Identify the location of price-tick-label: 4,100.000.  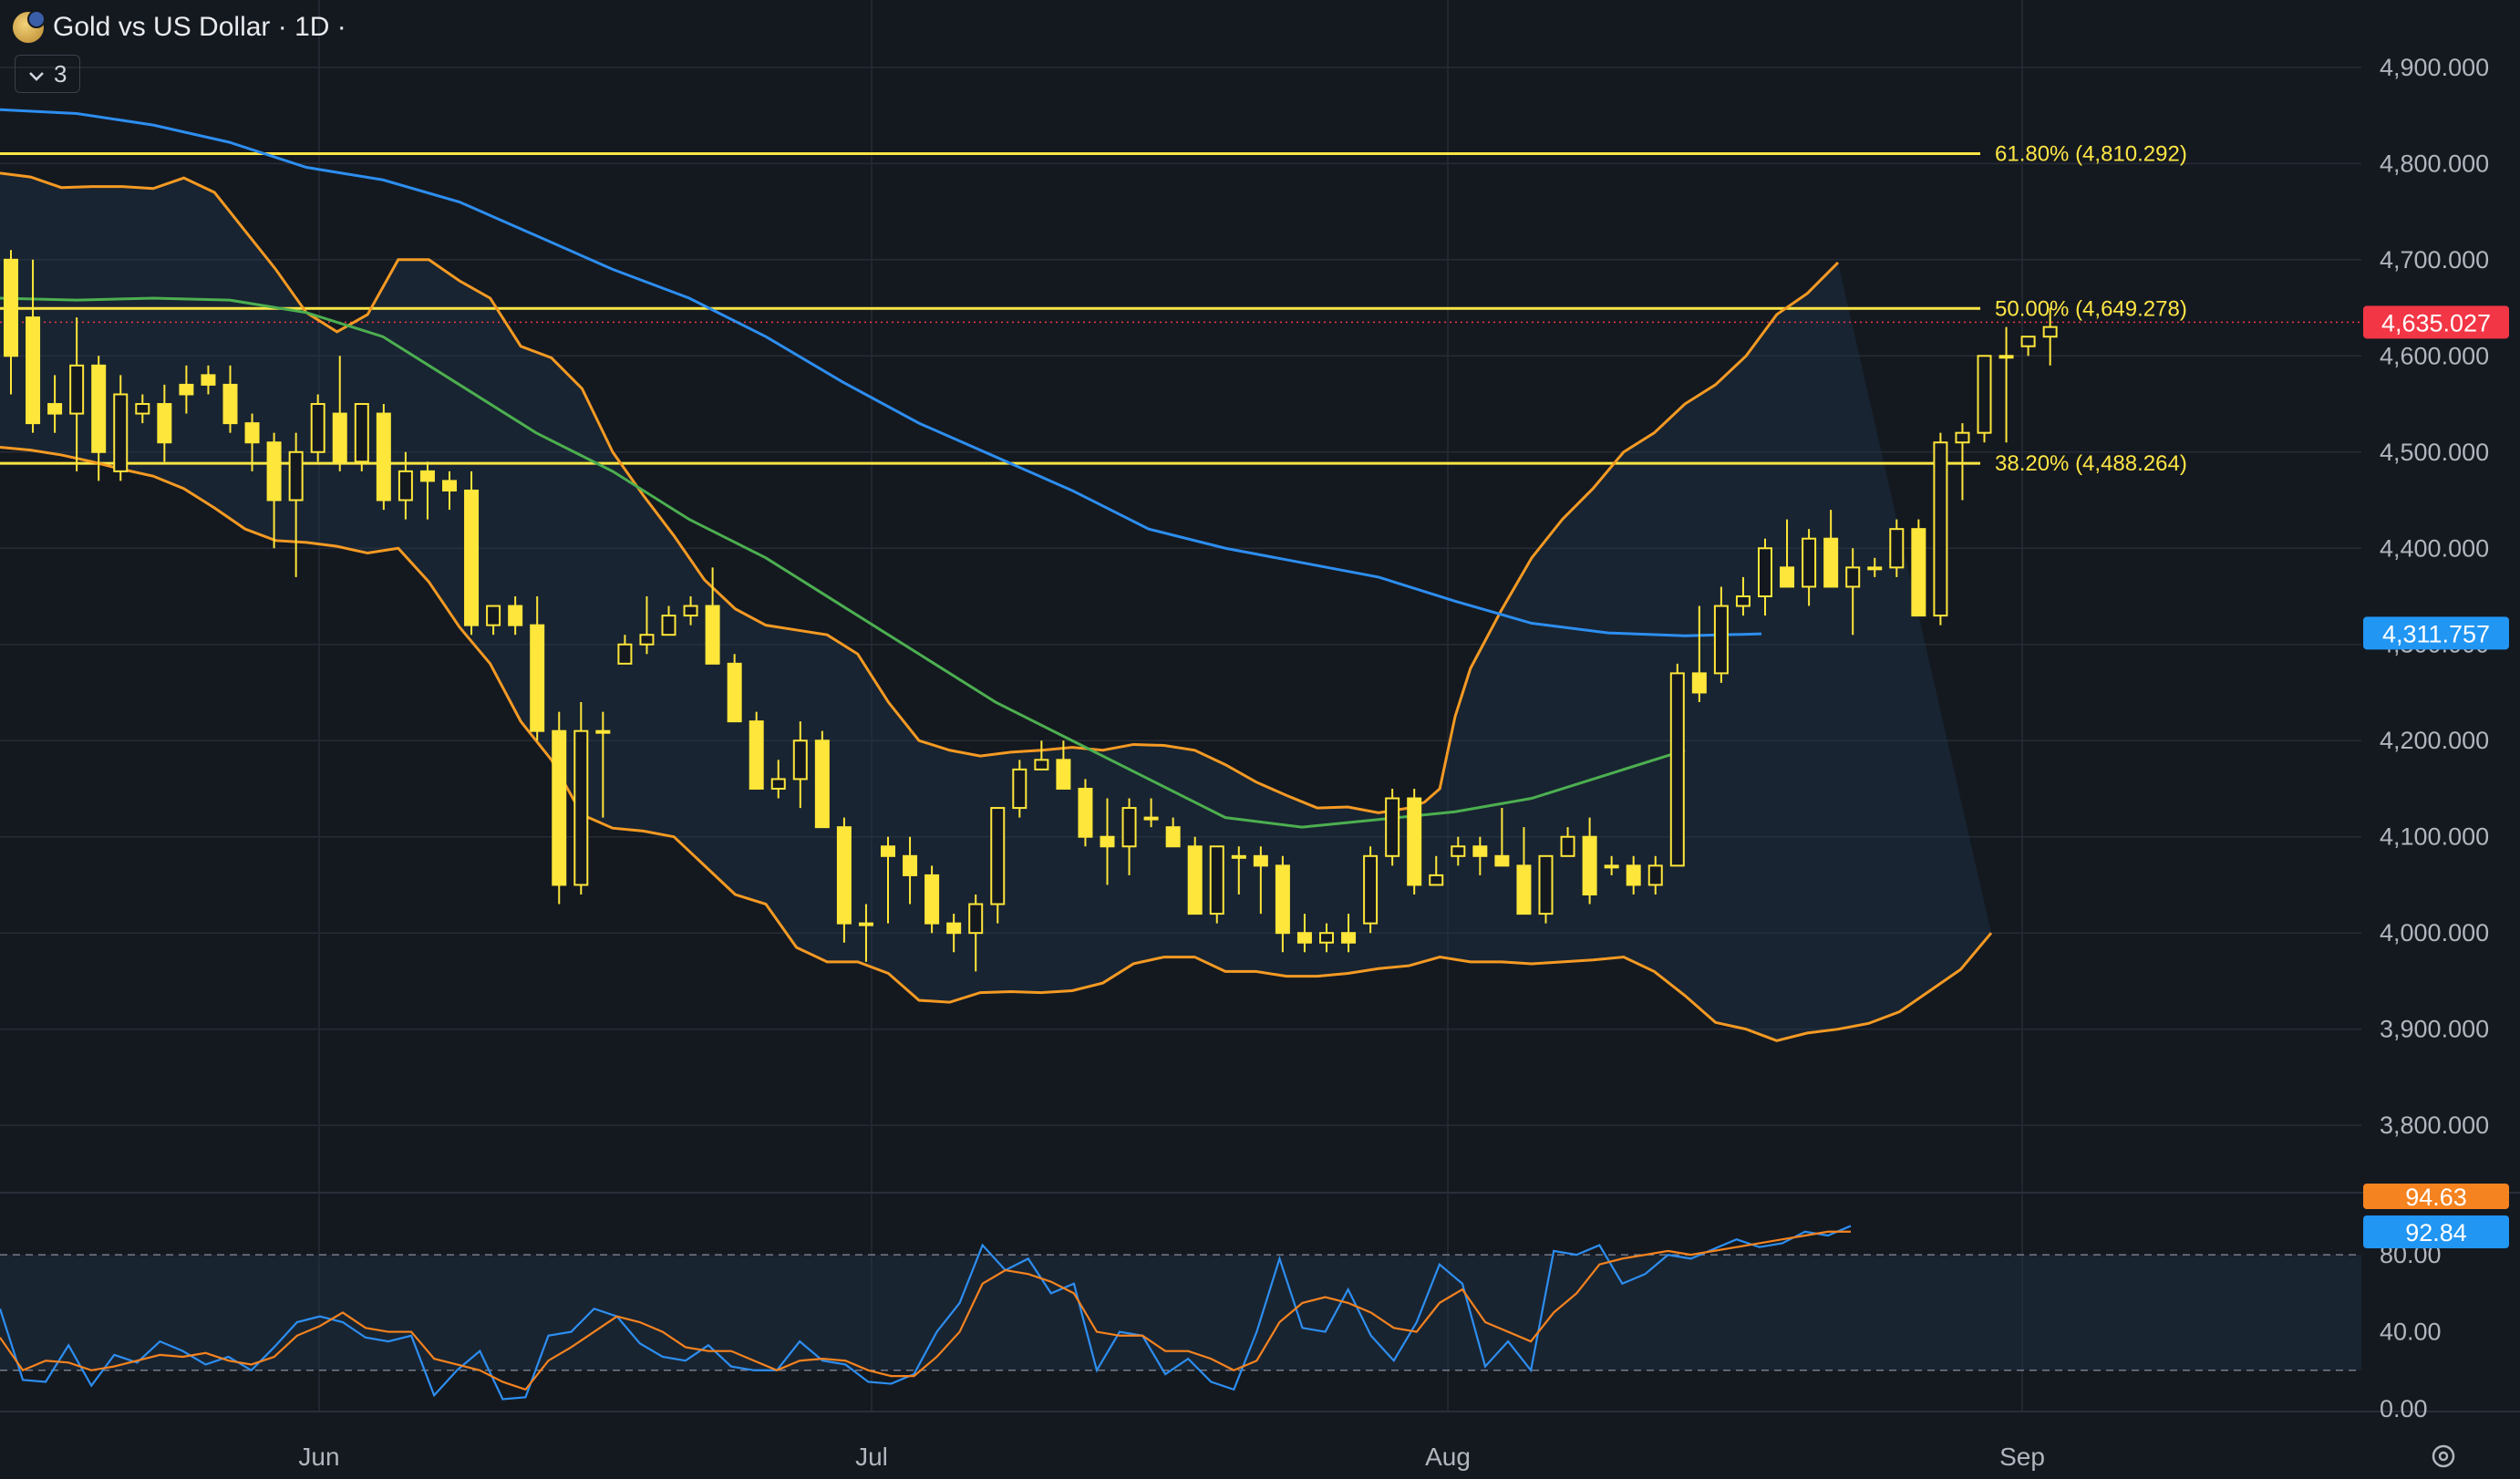
(2435, 837).